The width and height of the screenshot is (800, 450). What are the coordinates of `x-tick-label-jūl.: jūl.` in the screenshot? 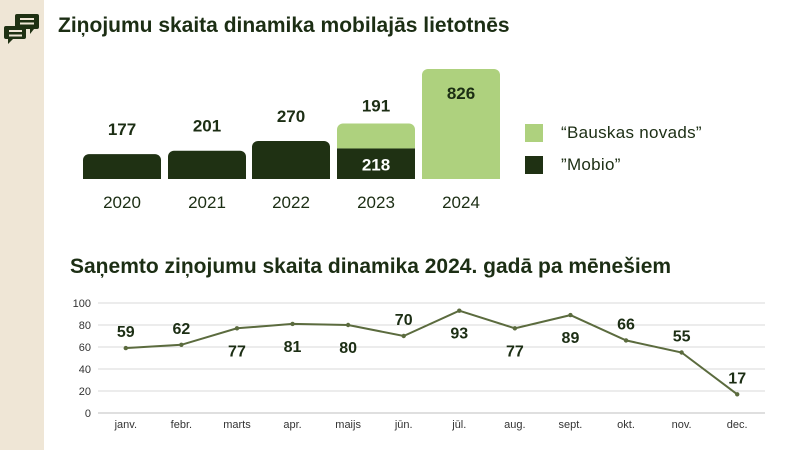 It's located at (458, 425).